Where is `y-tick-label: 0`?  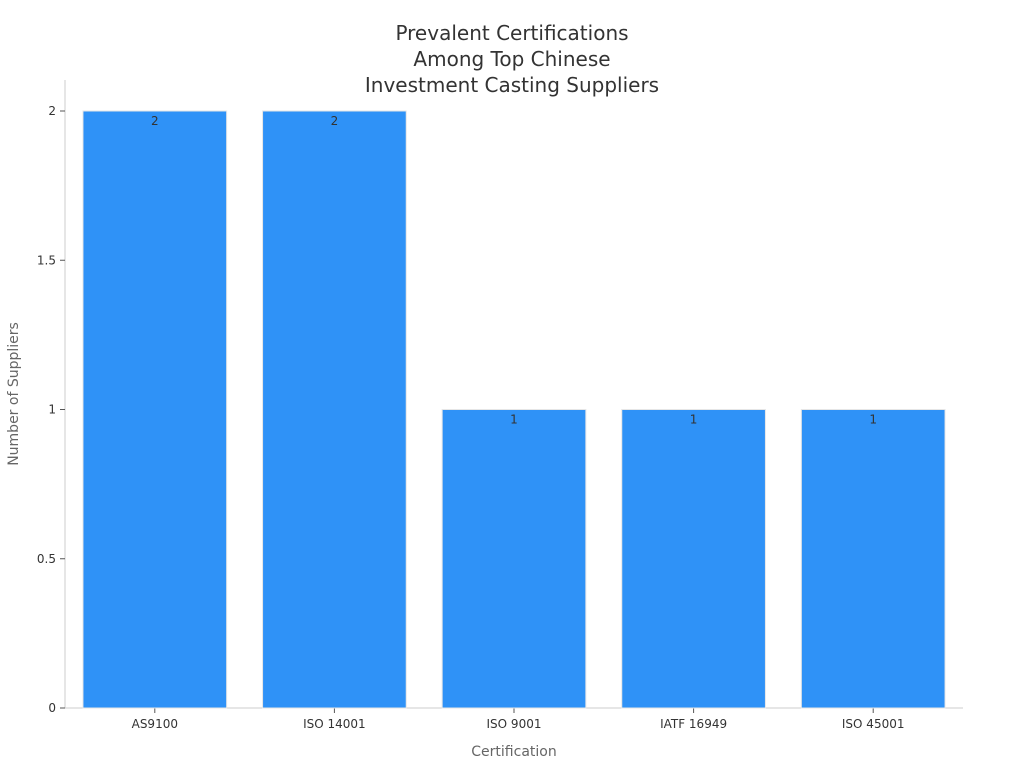 y-tick-label: 0 is located at coordinates (52, 708).